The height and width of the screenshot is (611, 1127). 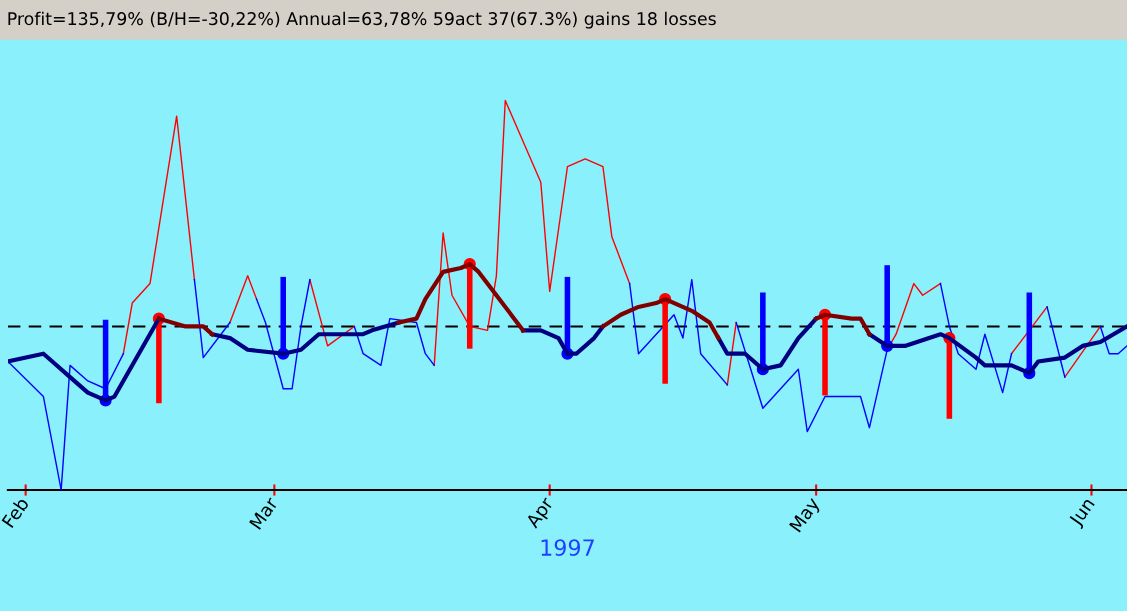 I want to click on x-tick-label: Feb, so click(x=15, y=512).